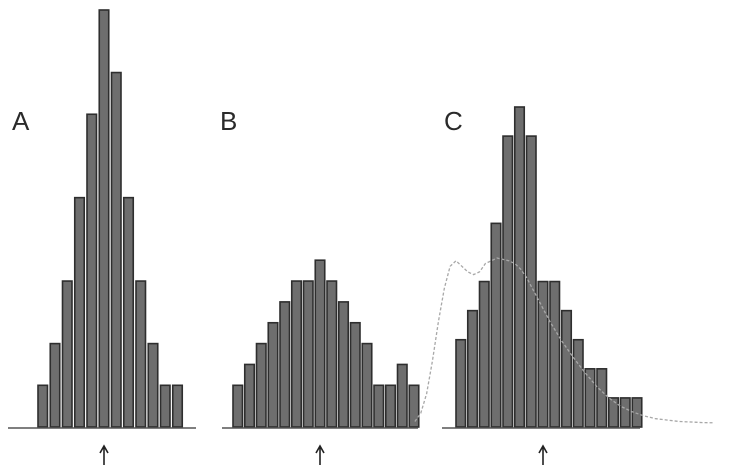 The image size is (754, 467). What do you see at coordinates (228, 121) in the screenshot?
I see `panel-label-b: B` at bounding box center [228, 121].